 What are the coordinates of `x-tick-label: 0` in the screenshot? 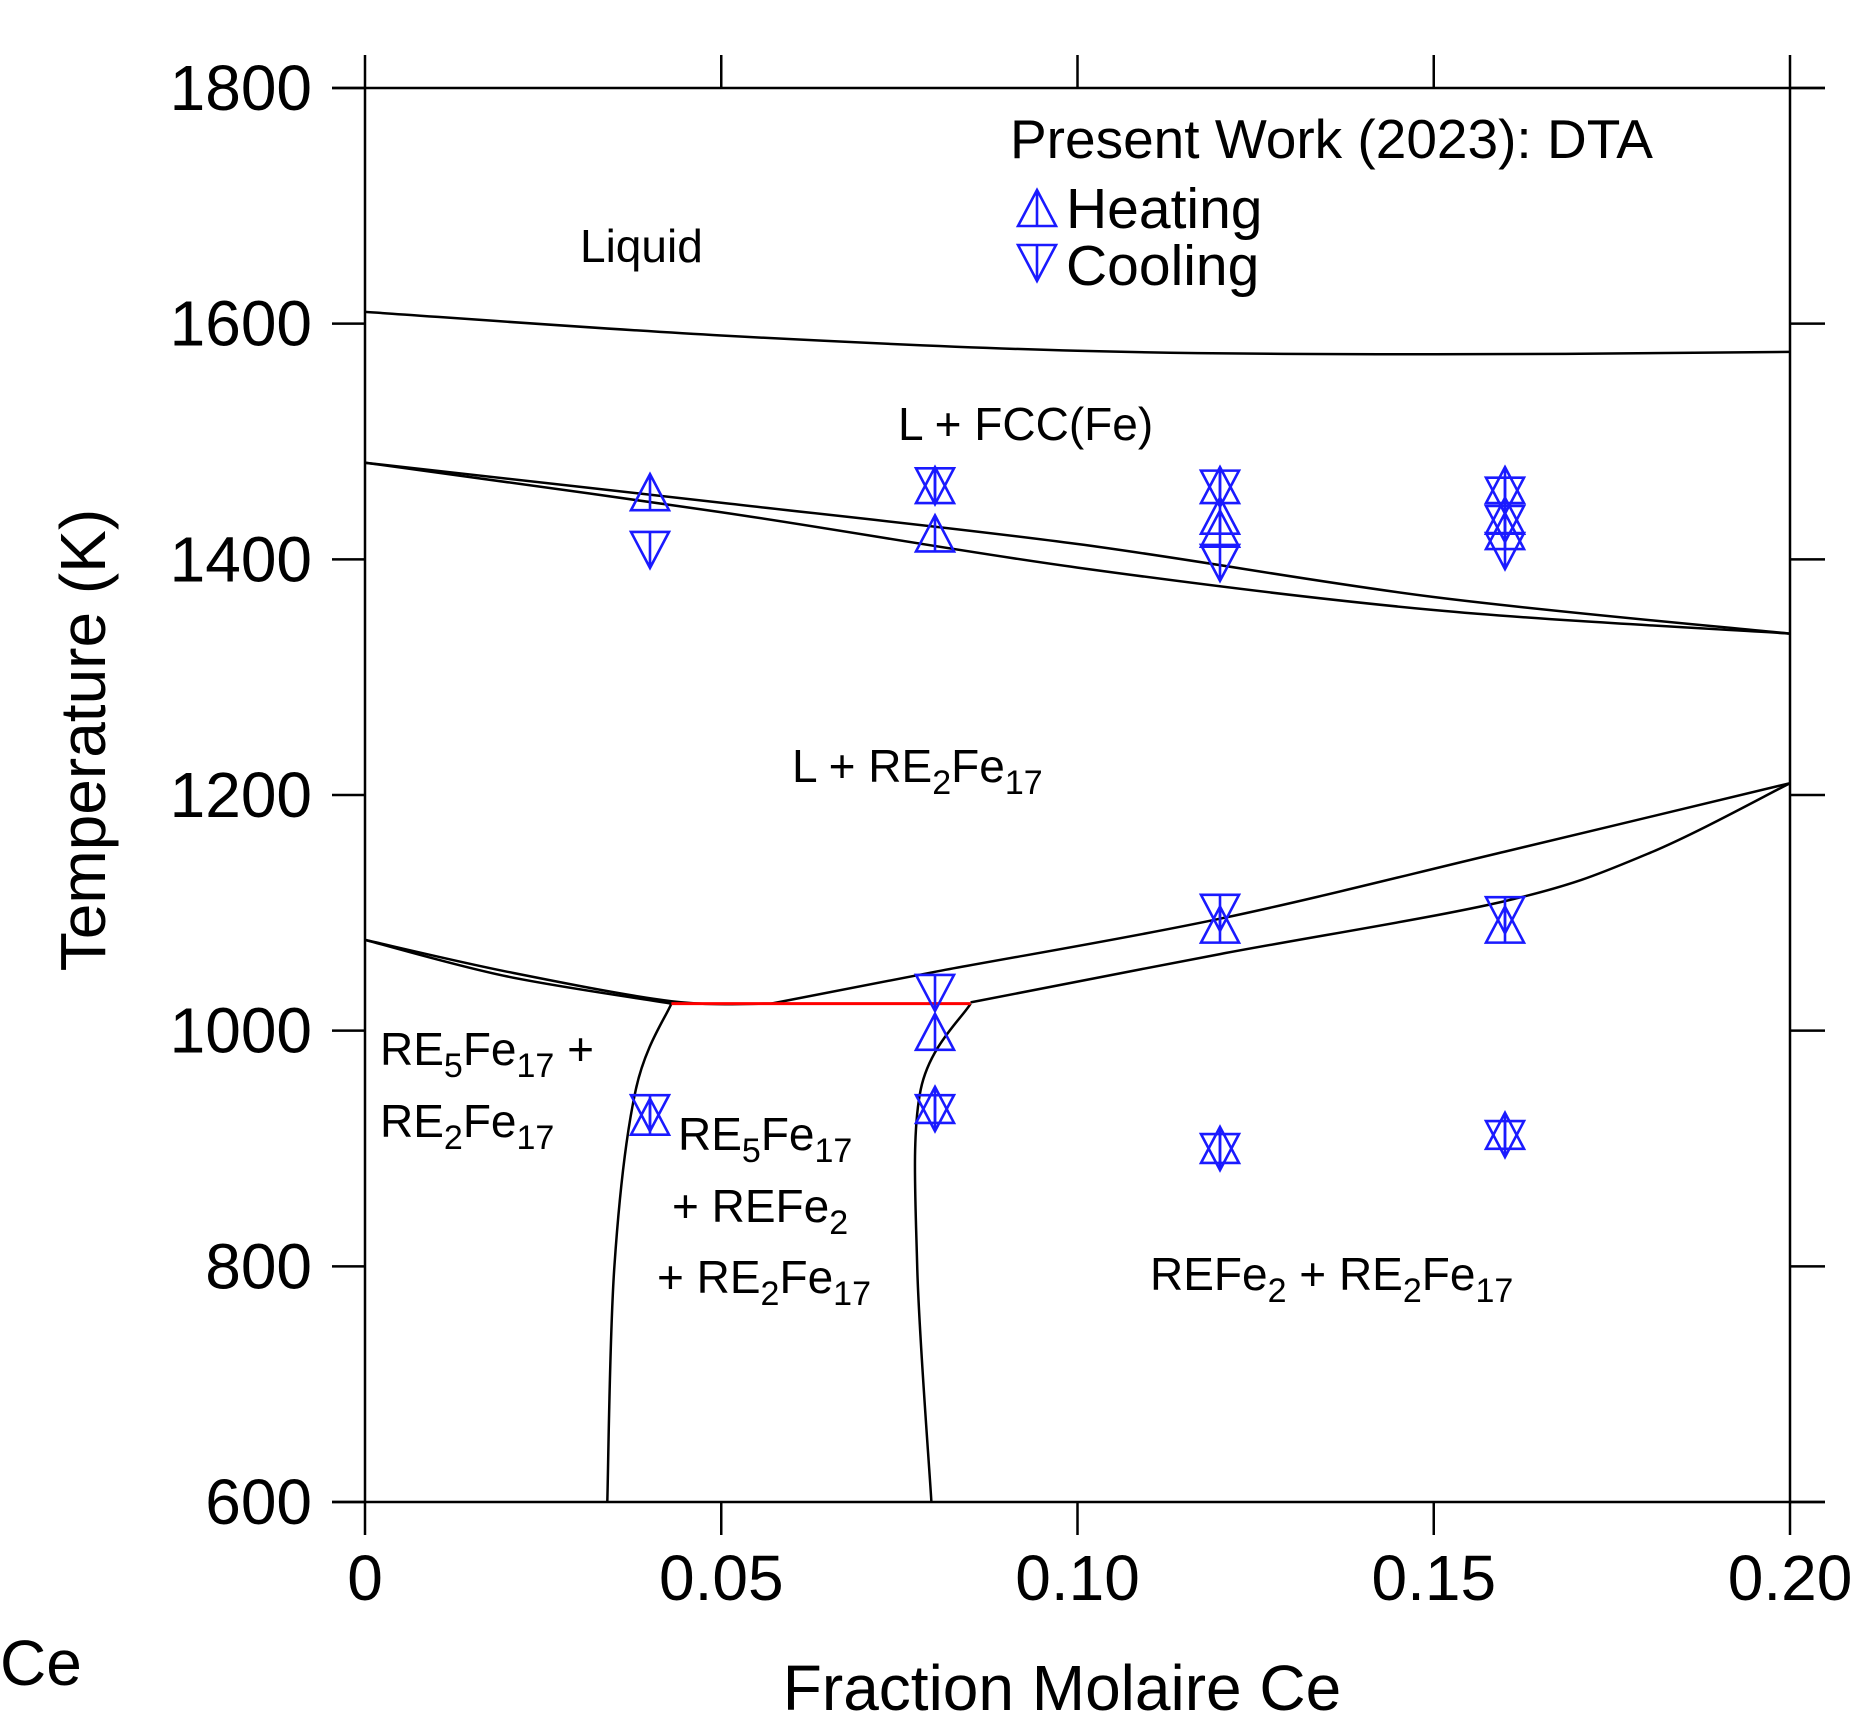 It's located at (365, 1578).